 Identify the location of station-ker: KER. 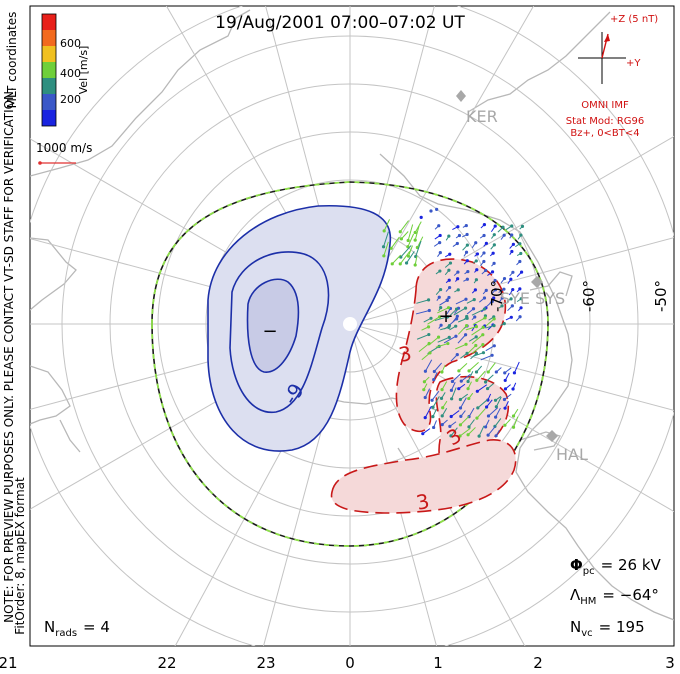
(477, 108).